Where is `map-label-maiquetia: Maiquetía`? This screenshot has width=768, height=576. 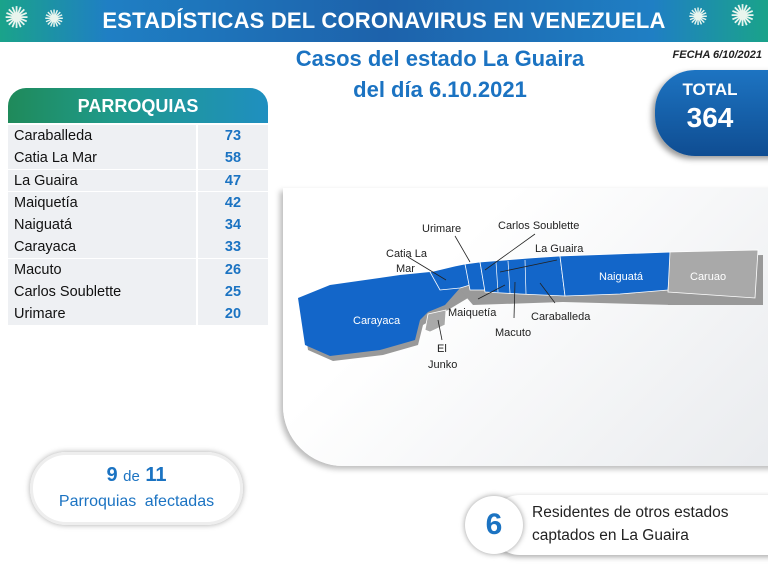
map-label-maiquetia: Maiquetía is located at coordinates (472, 313).